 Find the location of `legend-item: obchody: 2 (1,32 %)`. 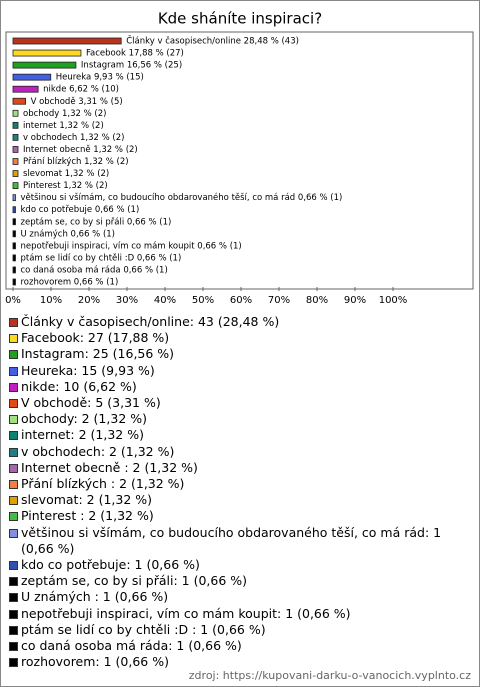

legend-item: obchody: 2 (1,32 %) is located at coordinates (240, 419).